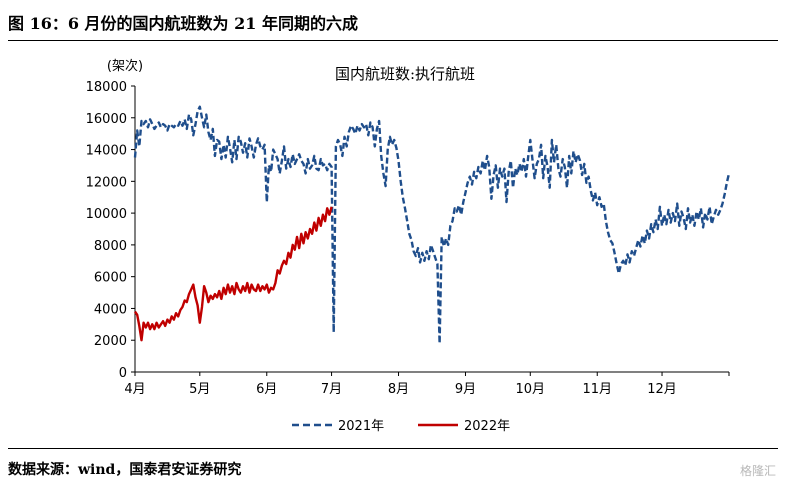 Image resolution: width=786 pixels, height=491 pixels. Describe the element at coordinates (110, 309) in the screenshot. I see `y-tick-label: 4000` at that location.